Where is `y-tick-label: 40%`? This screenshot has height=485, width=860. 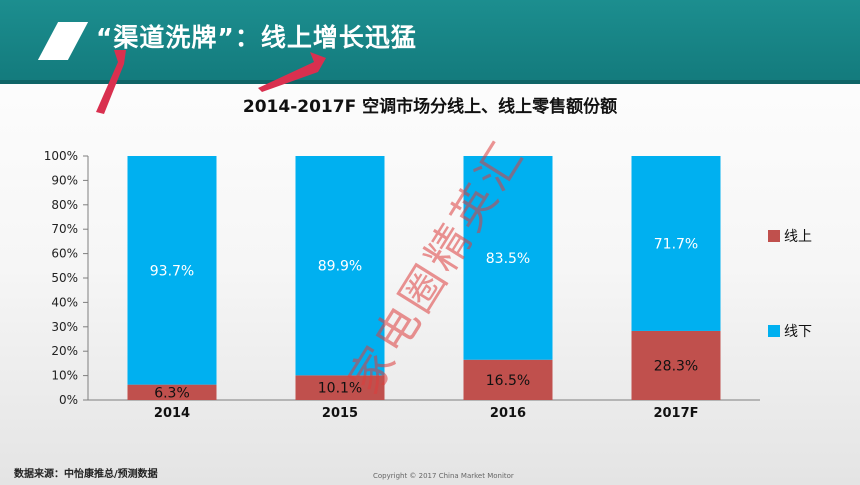 y-tick-label: 40% is located at coordinates (64, 302).